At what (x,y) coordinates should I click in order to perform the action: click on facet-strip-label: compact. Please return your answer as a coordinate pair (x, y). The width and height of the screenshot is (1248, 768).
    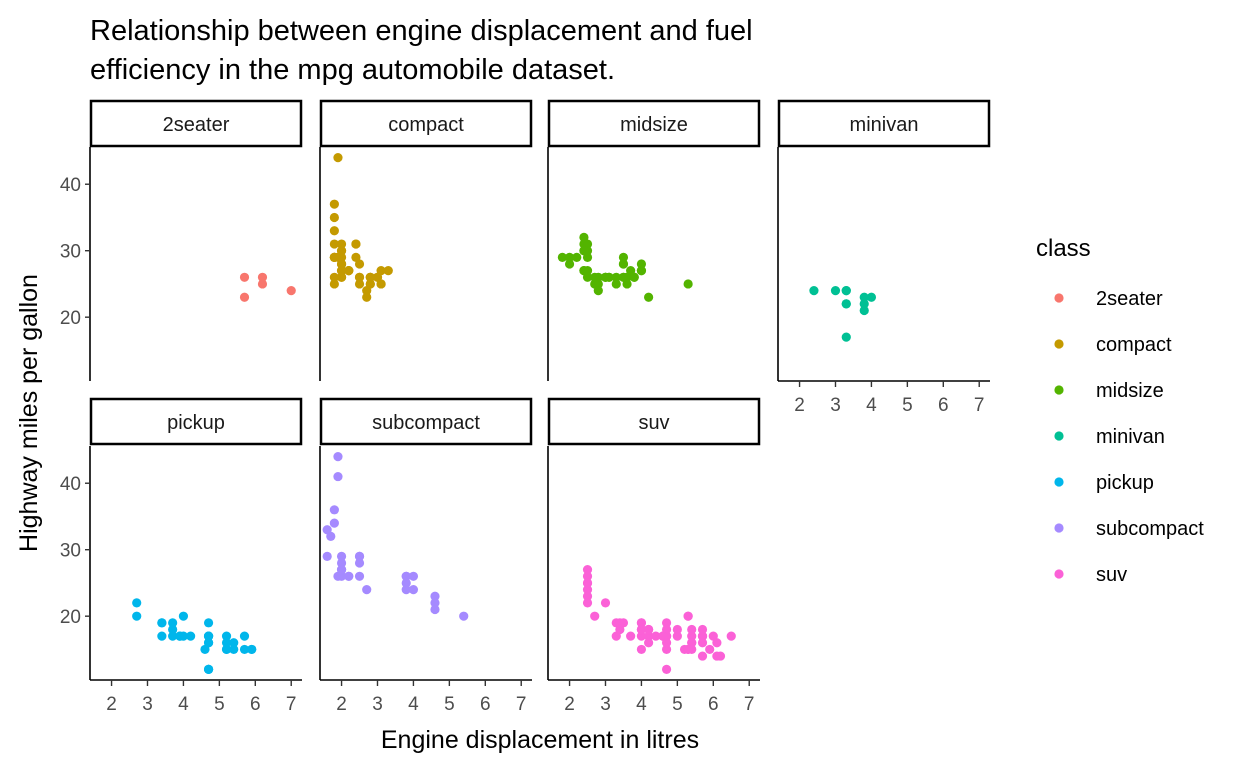
    Looking at the image, I should click on (426, 125).